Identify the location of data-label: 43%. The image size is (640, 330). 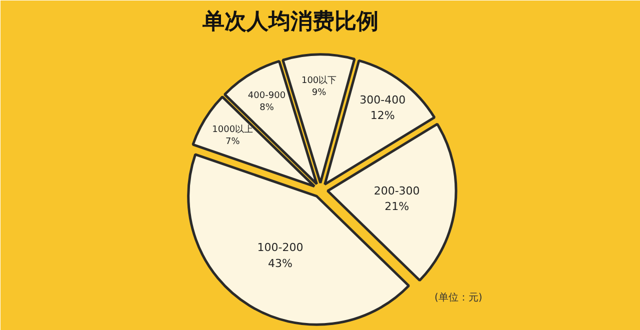
(280, 263).